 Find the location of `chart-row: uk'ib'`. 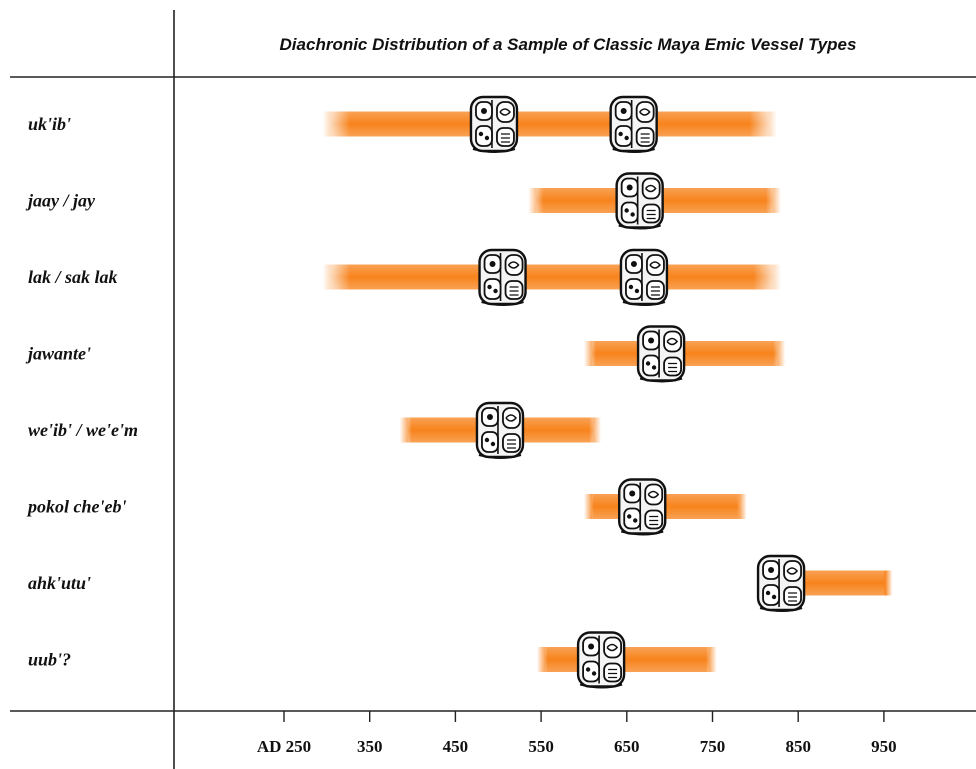

chart-row: uk'ib' is located at coordinates (402, 124).